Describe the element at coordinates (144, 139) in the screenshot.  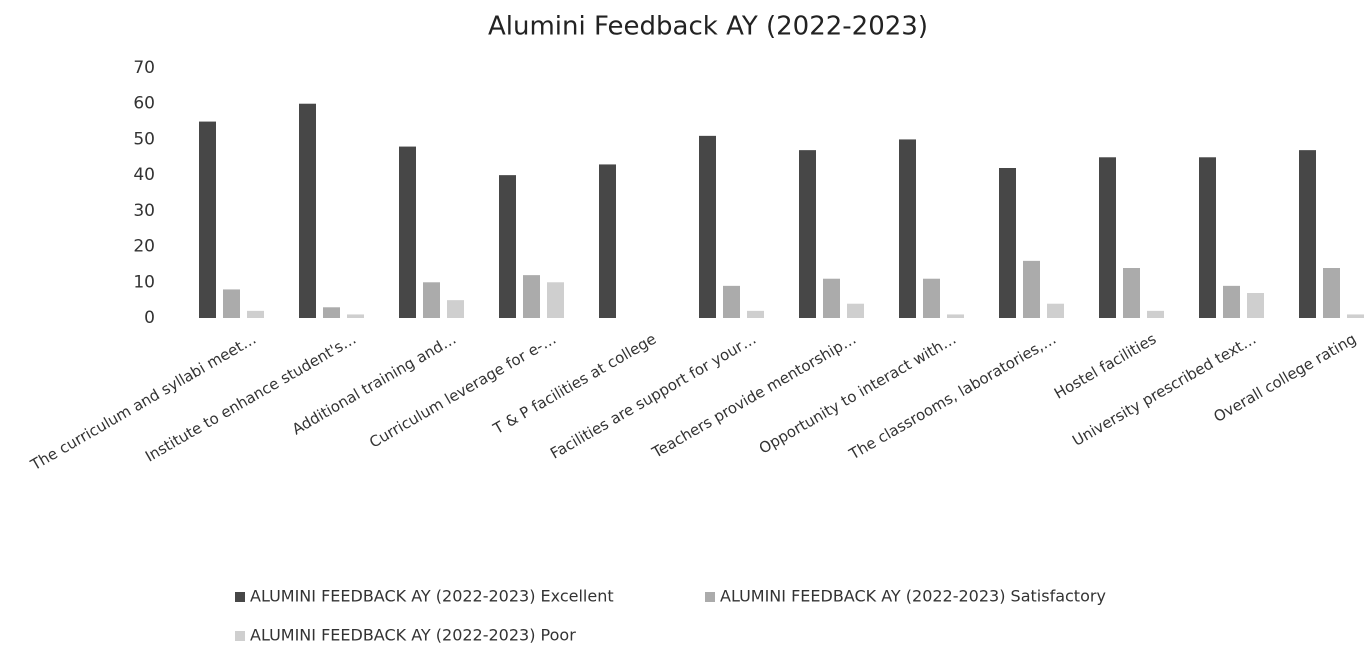
I see `y-tick-label: 50` at that location.